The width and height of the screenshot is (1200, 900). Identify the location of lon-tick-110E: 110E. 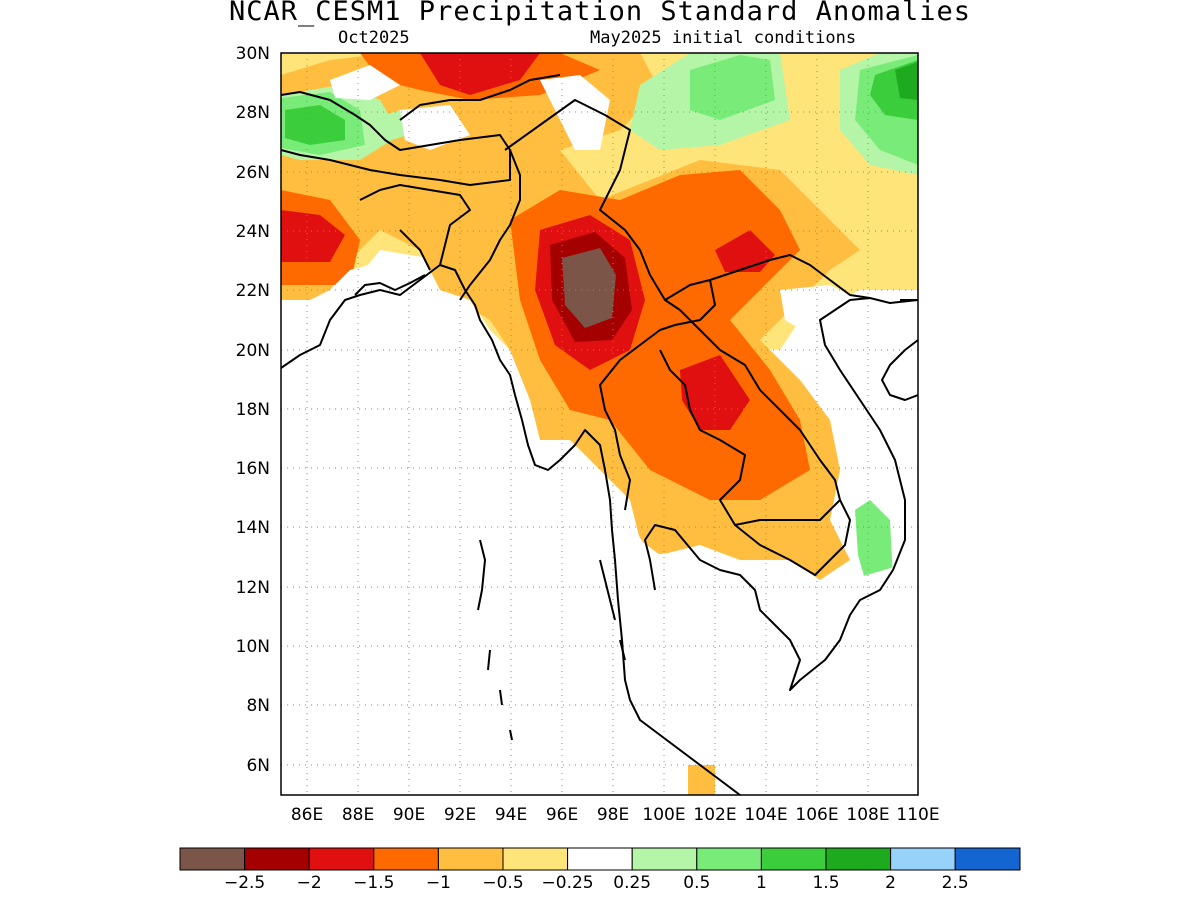
(917, 815).